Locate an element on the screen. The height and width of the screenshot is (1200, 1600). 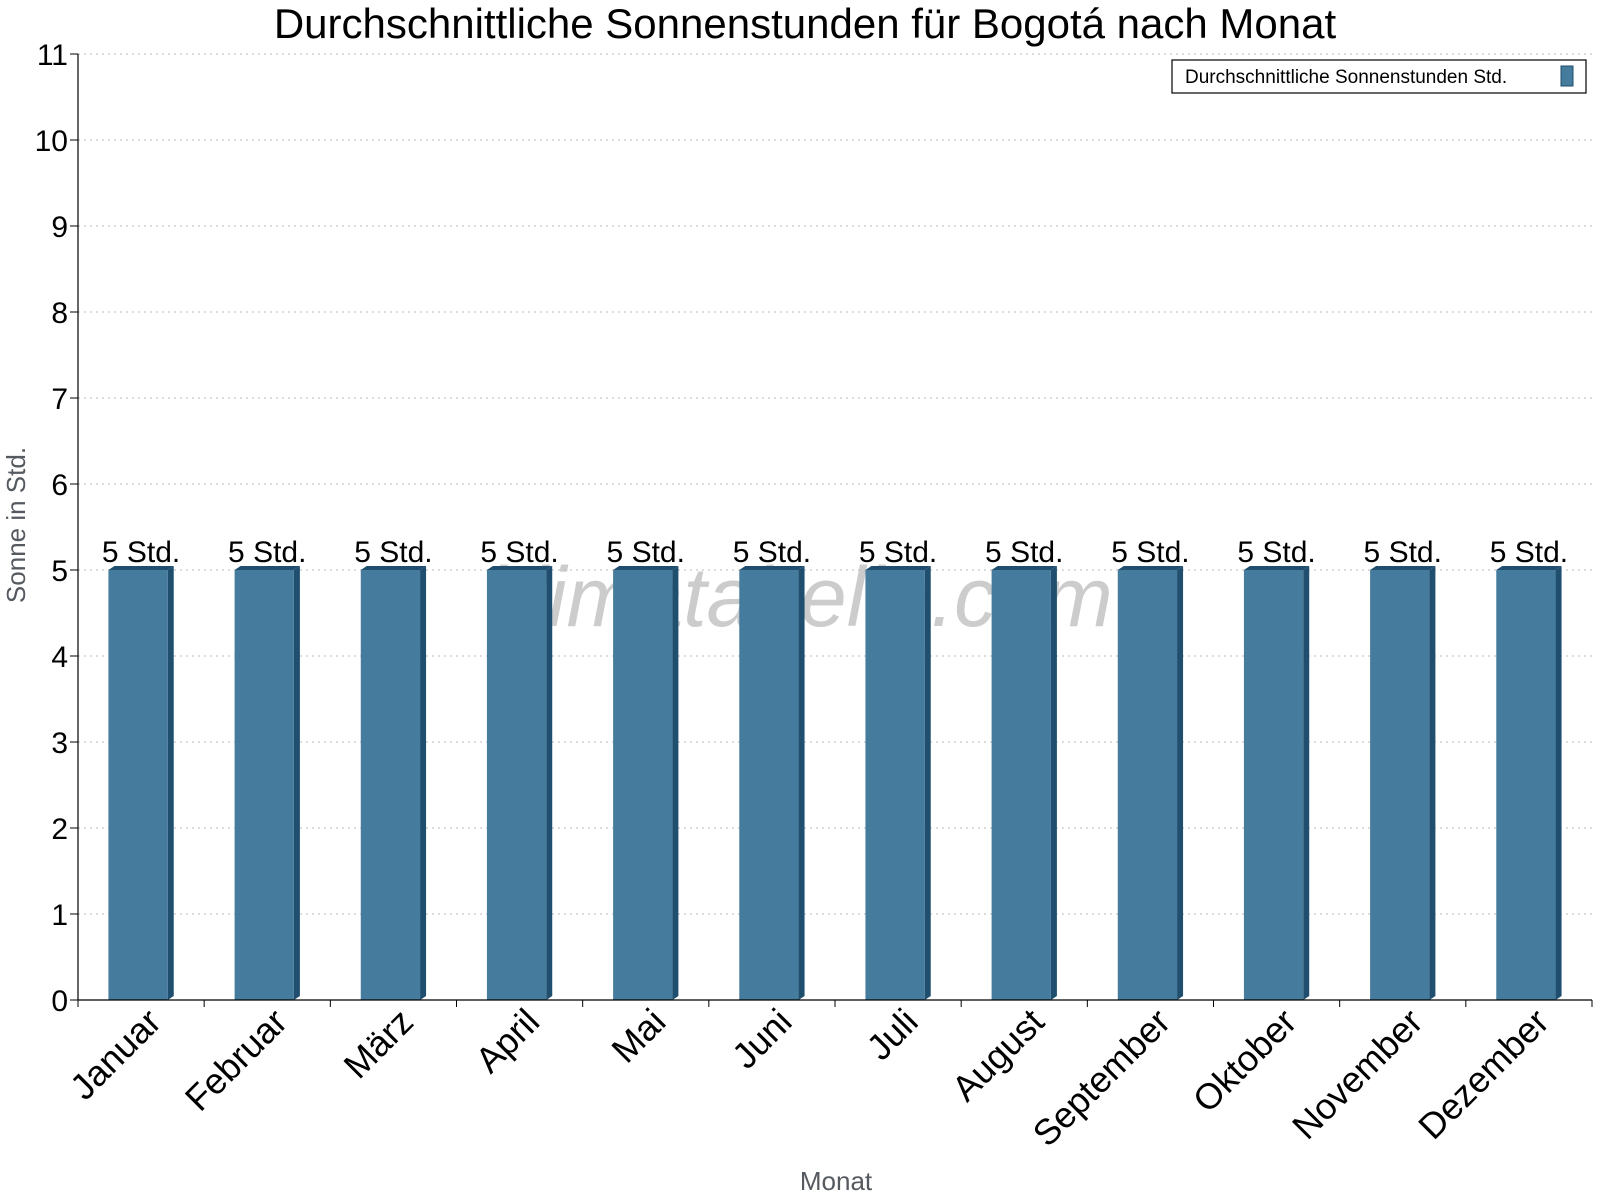
x-tick-label: November is located at coordinates (1357, 1074).